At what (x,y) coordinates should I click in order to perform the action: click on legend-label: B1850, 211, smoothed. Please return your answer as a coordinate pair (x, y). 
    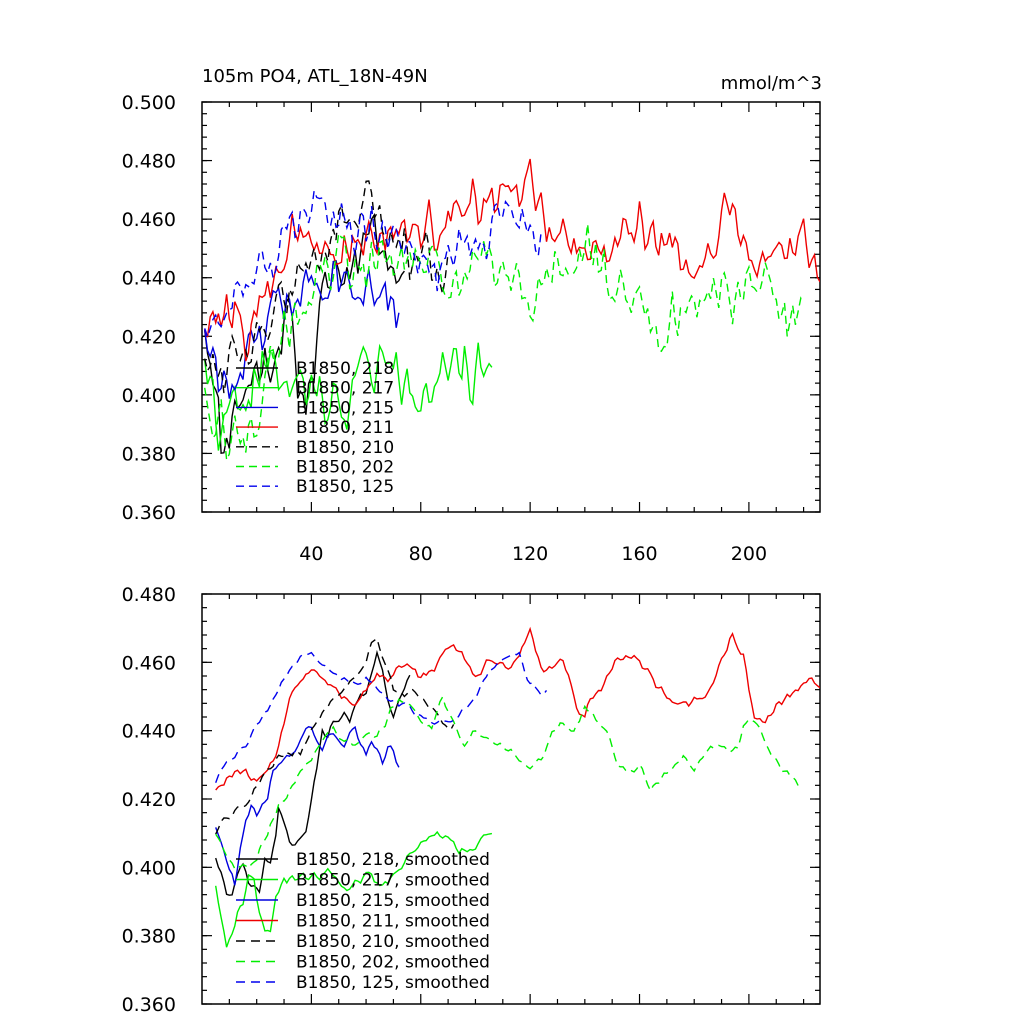
    Looking at the image, I should click on (393, 922).